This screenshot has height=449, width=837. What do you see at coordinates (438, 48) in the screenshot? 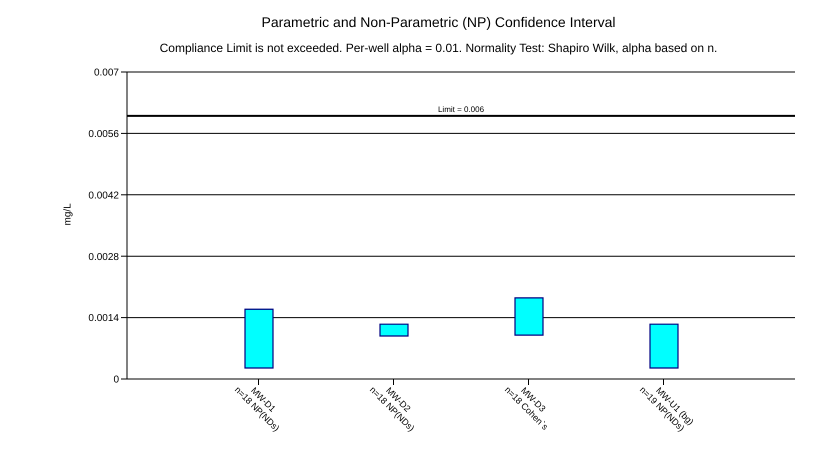
I see `chart-subtitle: Compliance Limit is not exceeded. Per-well alpha = 0.01. Normality Test: Shapiro Wilk, alpha based on n.` at bounding box center [438, 48].